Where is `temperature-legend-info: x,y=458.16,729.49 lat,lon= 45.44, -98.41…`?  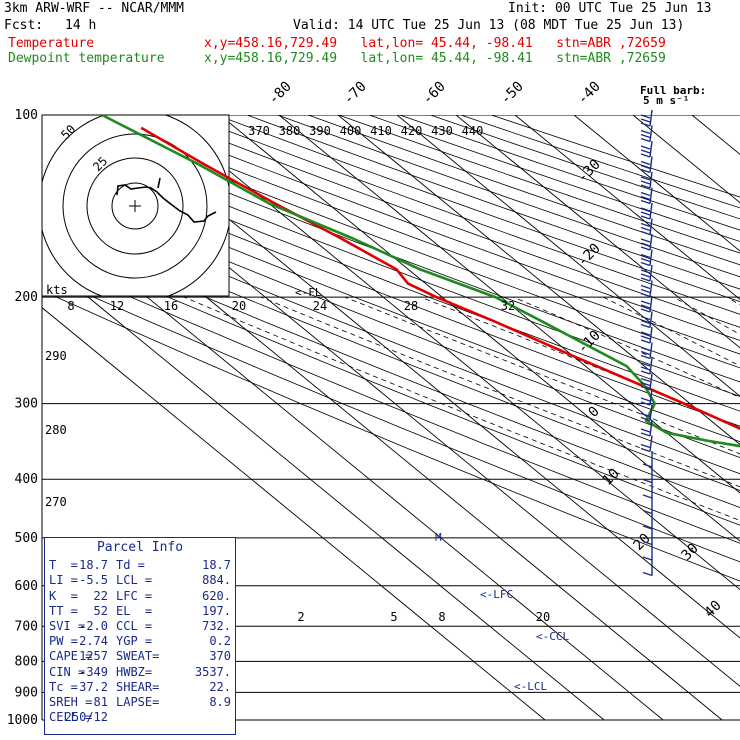 temperature-legend-info: x,y=458.16,729.49 lat,lon= 45.44, -98.41… is located at coordinates (435, 43).